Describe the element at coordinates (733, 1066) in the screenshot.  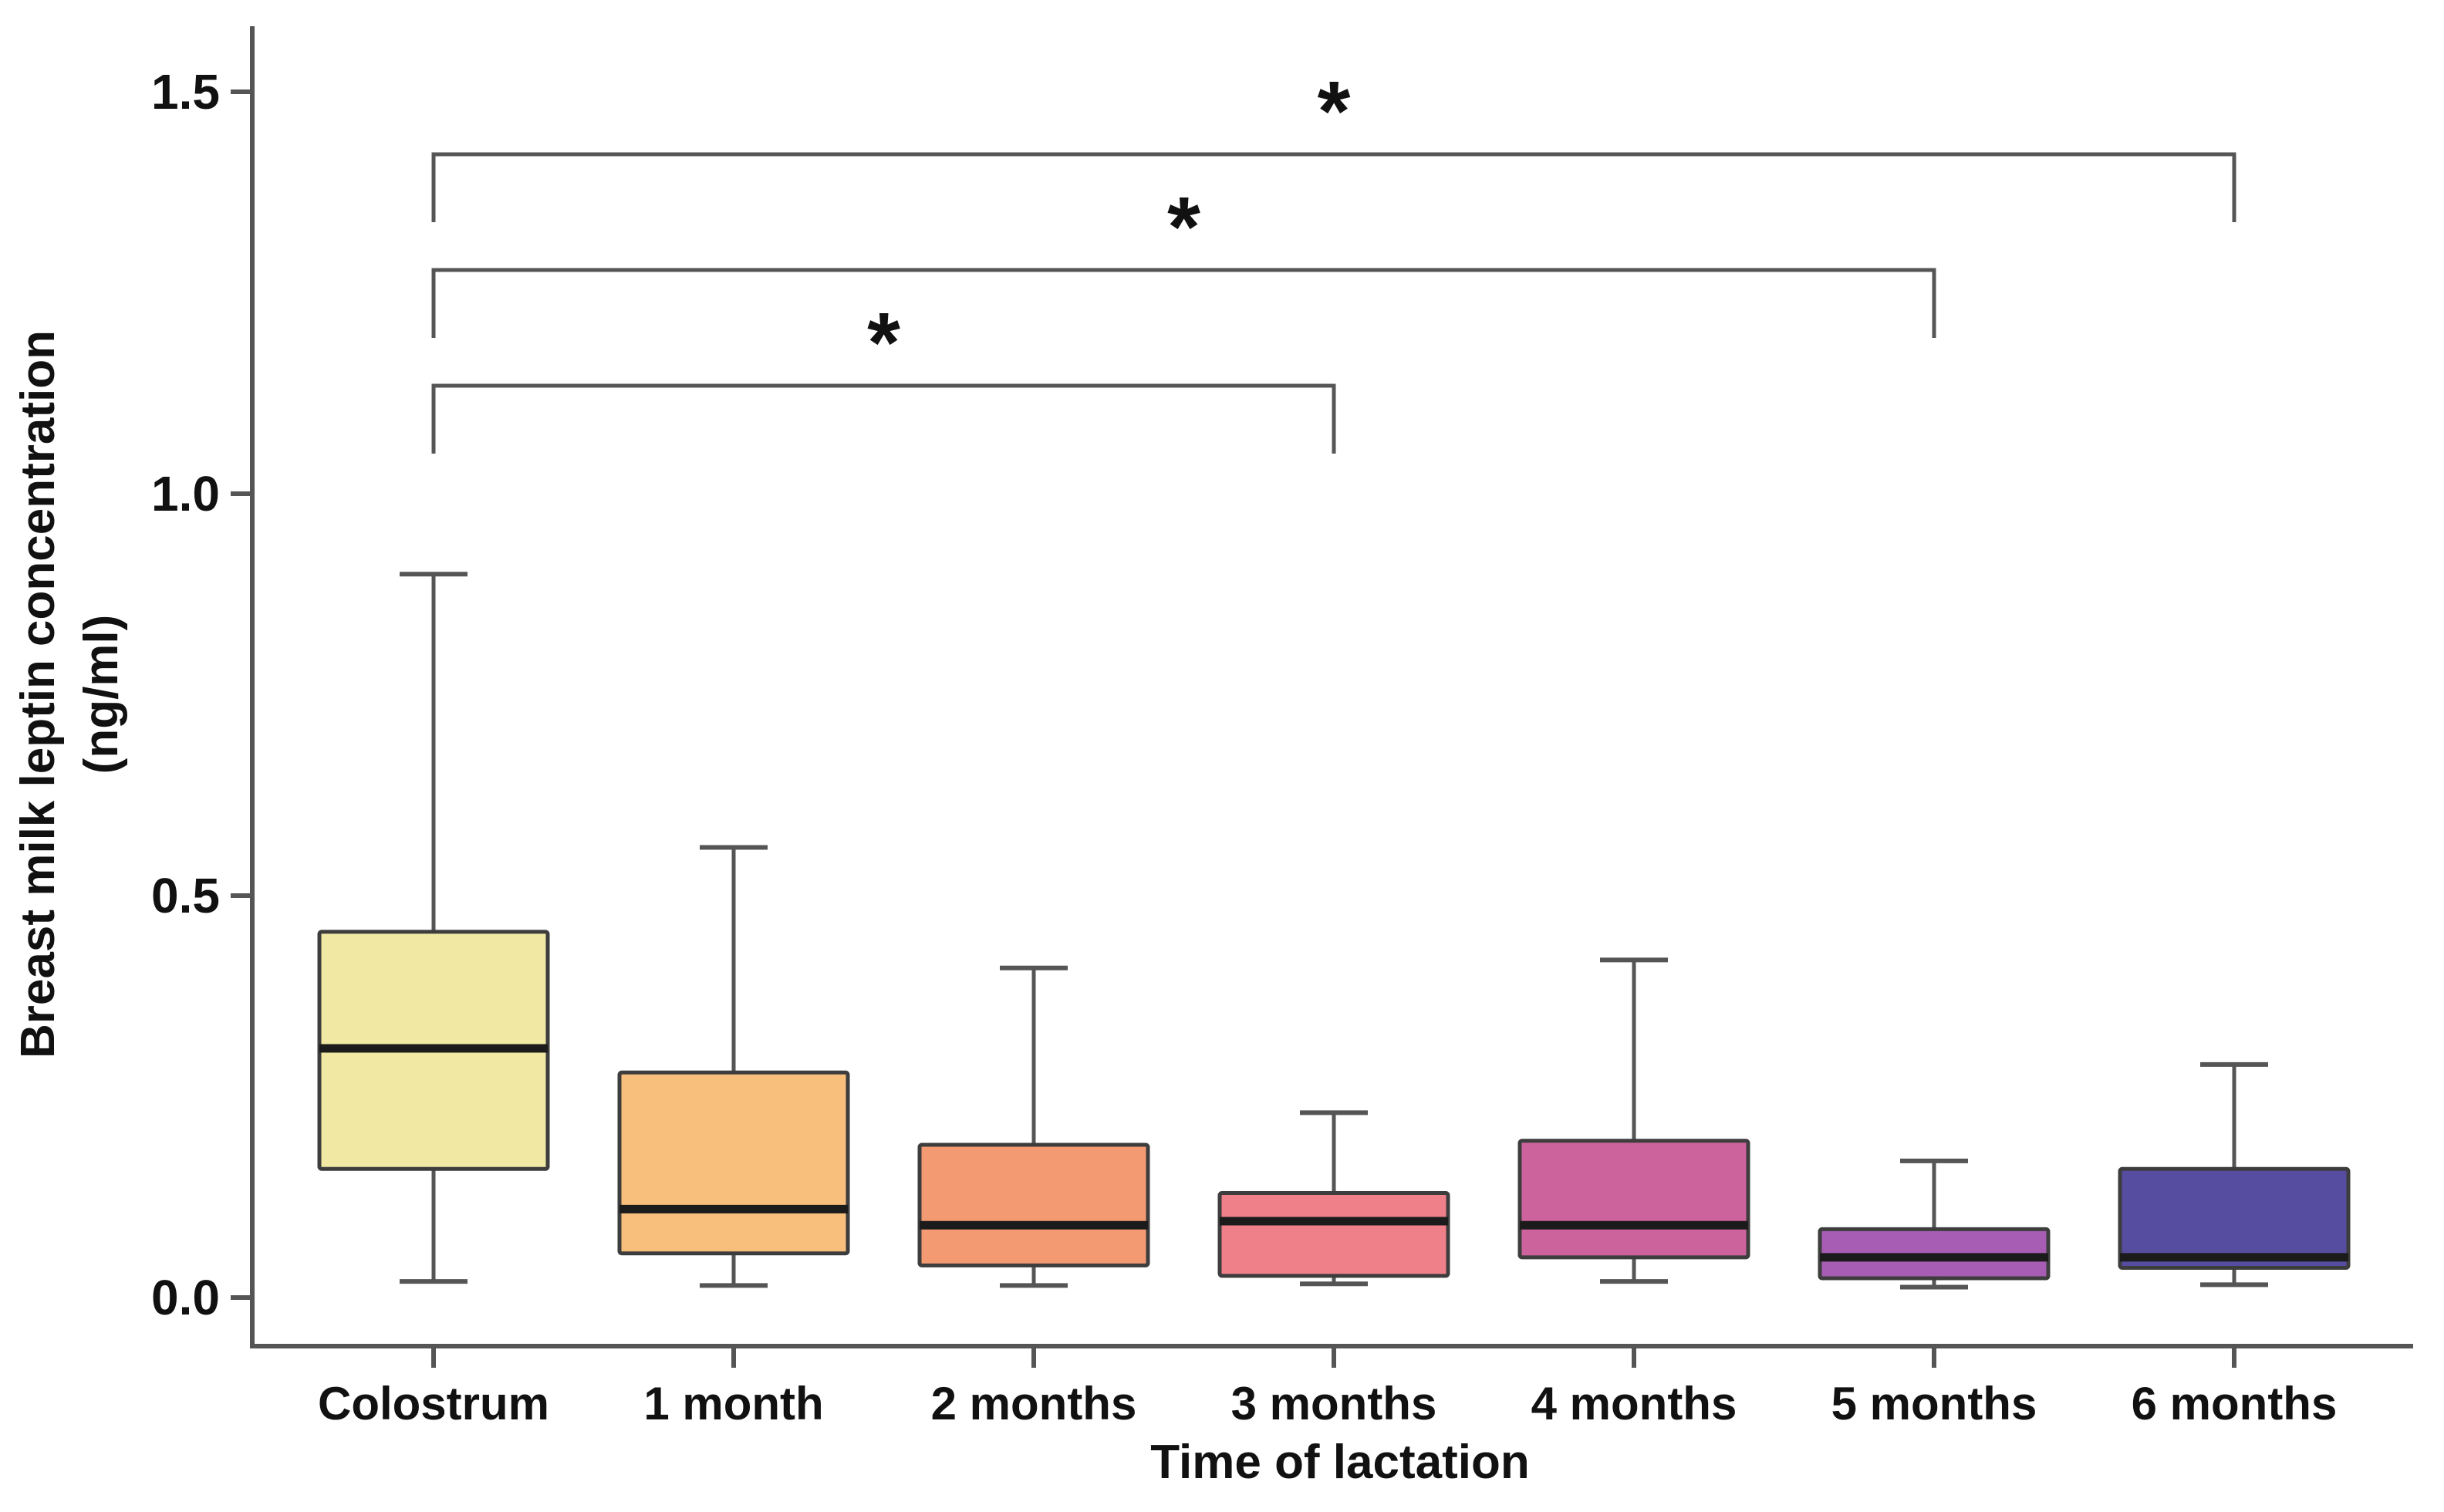
I see `box-1-month` at that location.